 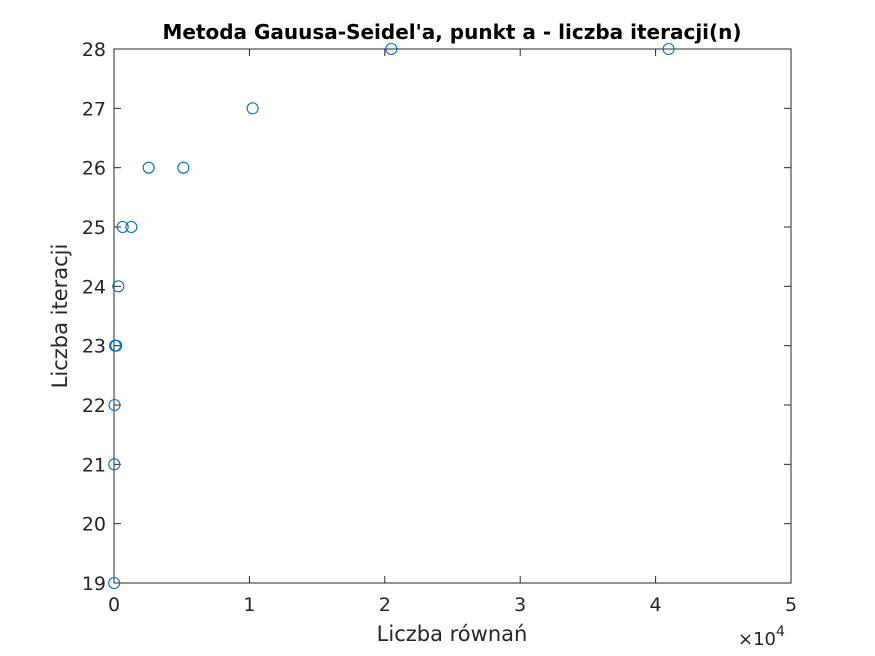 I want to click on y-tick-label: 21, so click(x=94, y=465).